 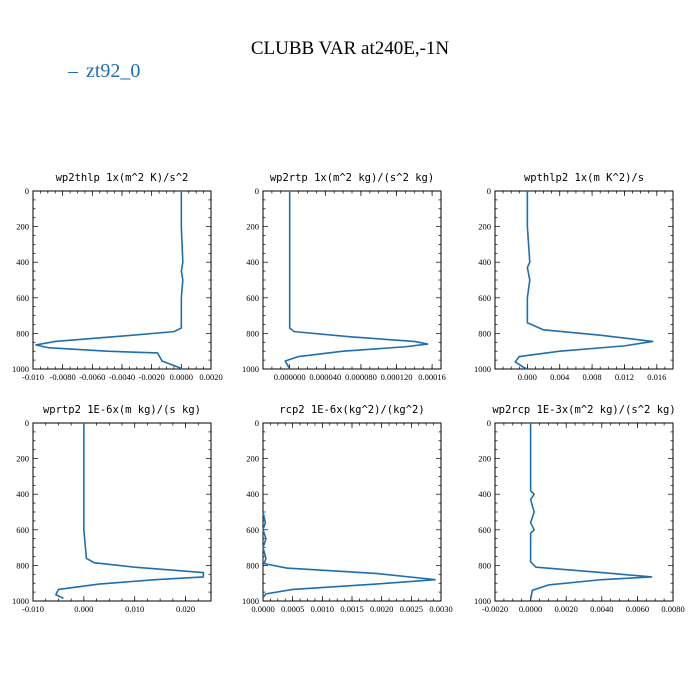 I want to click on x-tick-label: 0.0080, so click(x=672, y=609).